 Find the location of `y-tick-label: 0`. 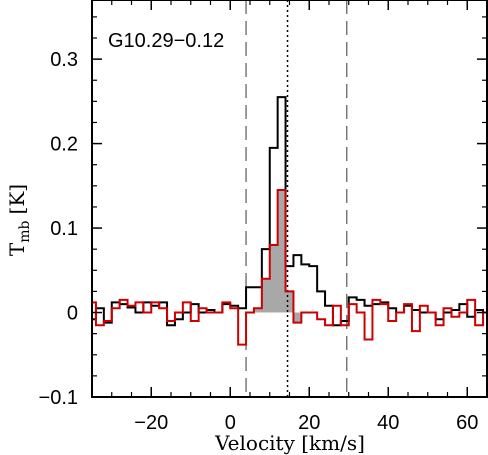

y-tick-label: 0 is located at coordinates (72, 314).